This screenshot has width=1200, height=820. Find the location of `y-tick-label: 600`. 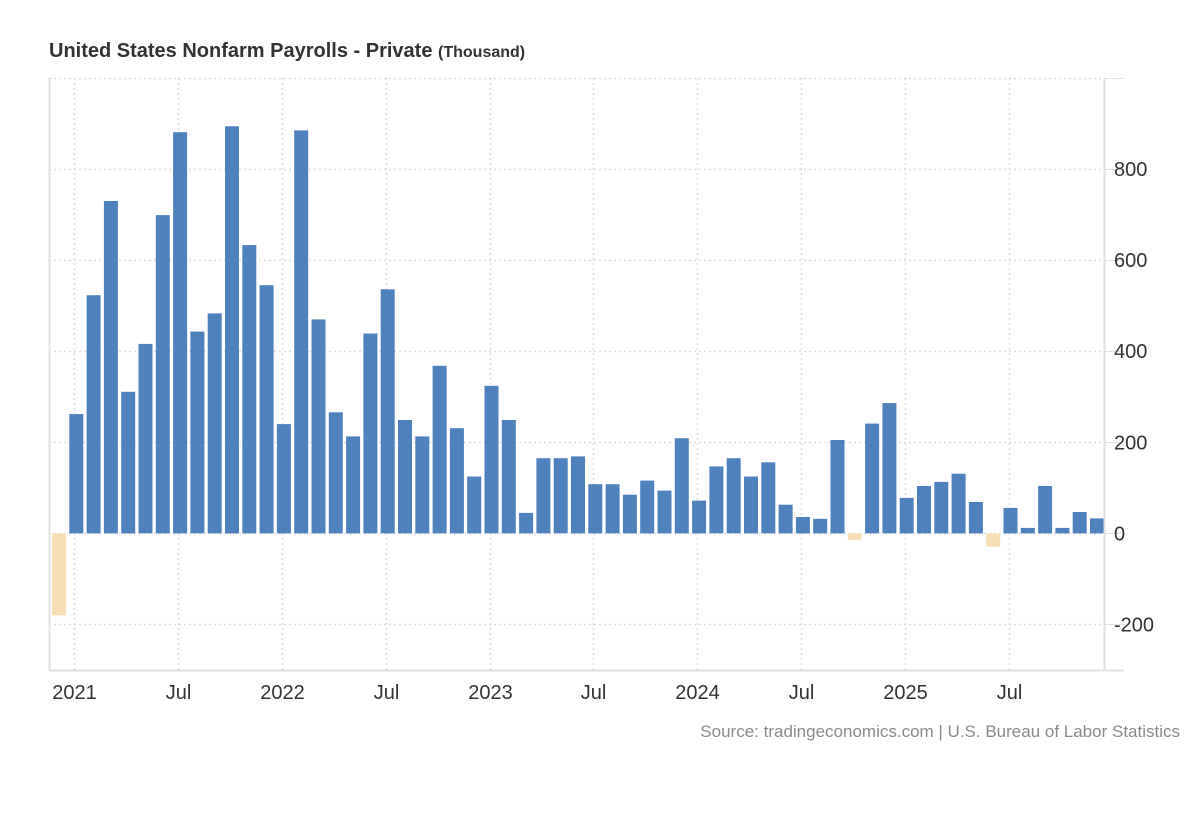

y-tick-label: 600 is located at coordinates (1130, 261).